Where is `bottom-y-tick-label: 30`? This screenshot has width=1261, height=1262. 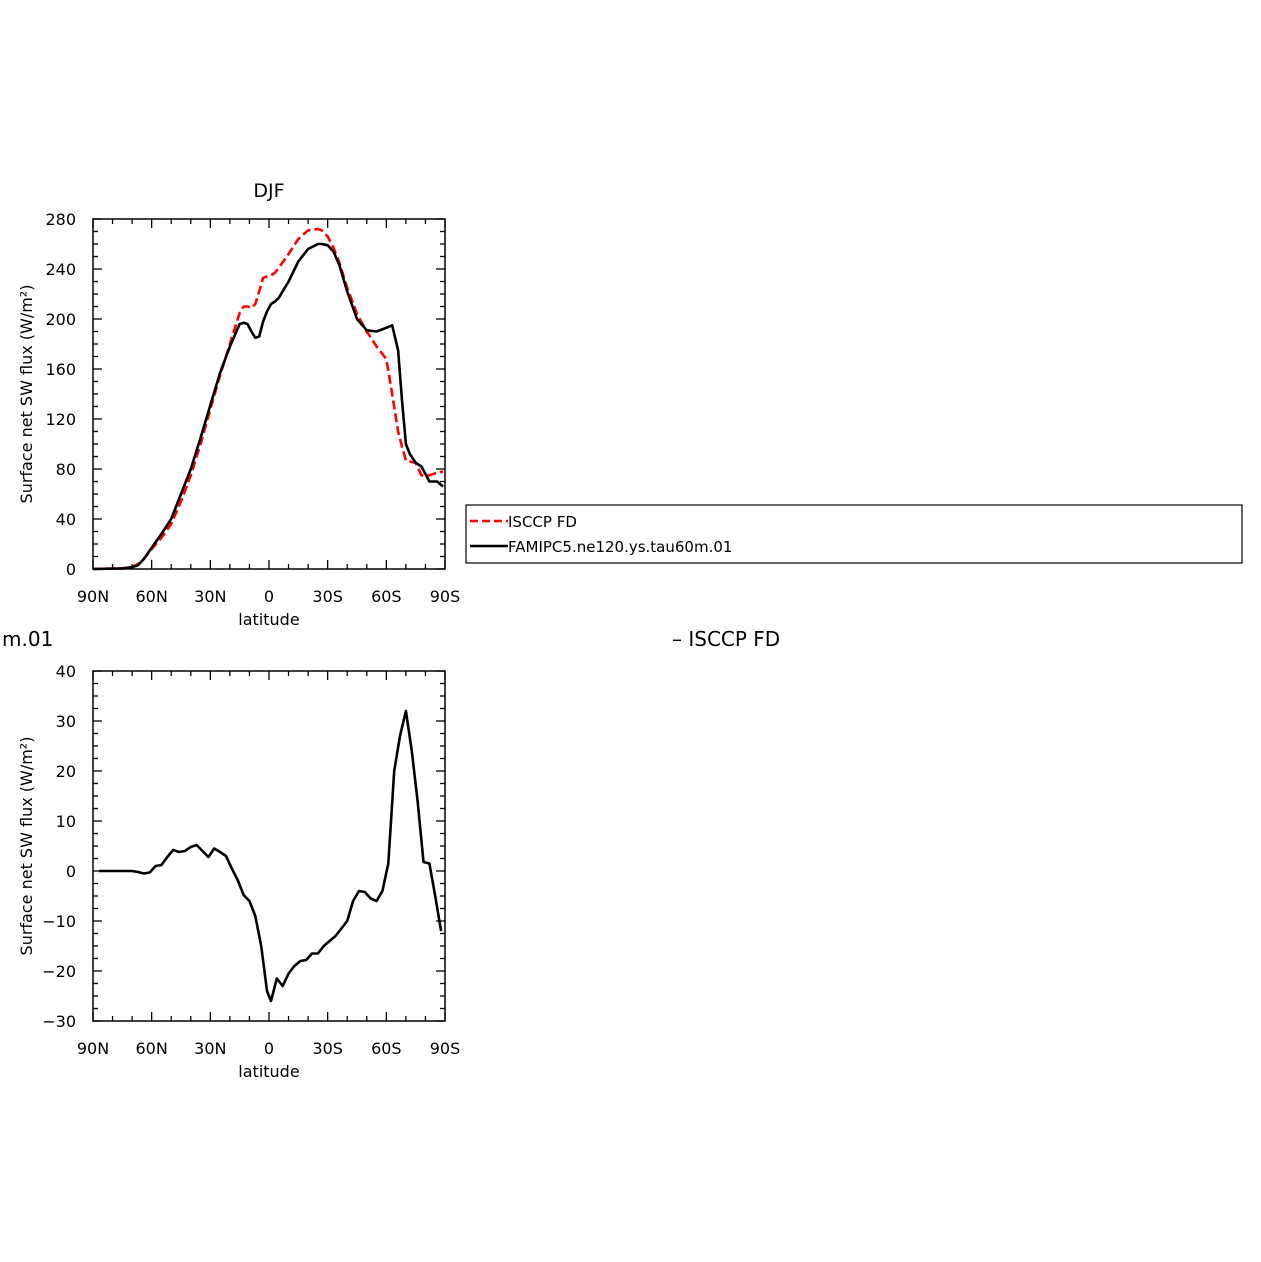 bottom-y-tick-label: 30 is located at coordinates (66, 721).